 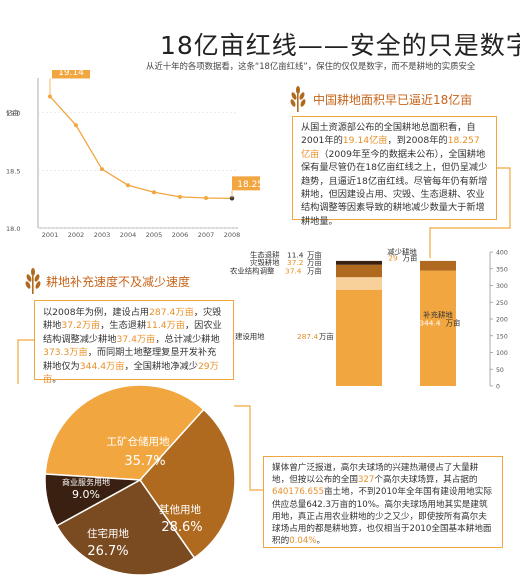 I want to click on area-section-header: 中国耕地面积早已逼近18亿亩, so click(x=379, y=99).